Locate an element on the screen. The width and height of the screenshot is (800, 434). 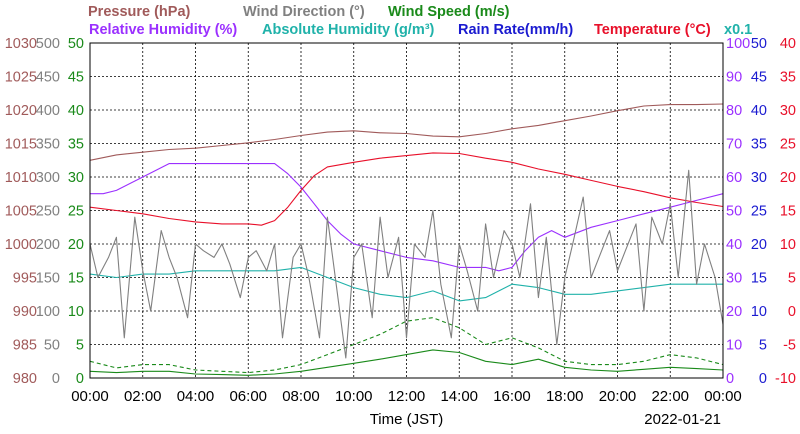
y-tick-label-temperature: 20 is located at coordinates (788, 178).